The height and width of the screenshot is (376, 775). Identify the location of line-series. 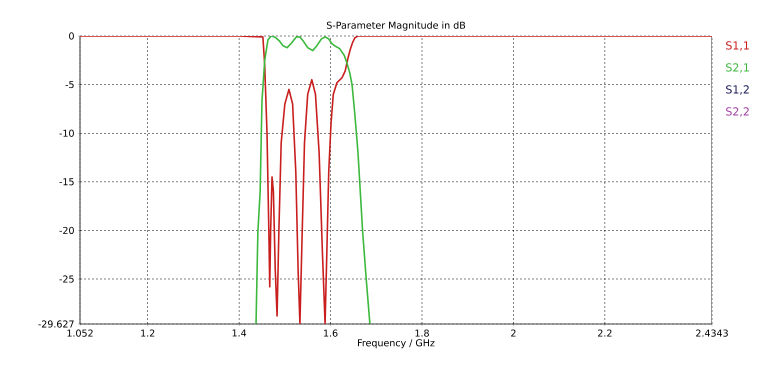
(313, 180).